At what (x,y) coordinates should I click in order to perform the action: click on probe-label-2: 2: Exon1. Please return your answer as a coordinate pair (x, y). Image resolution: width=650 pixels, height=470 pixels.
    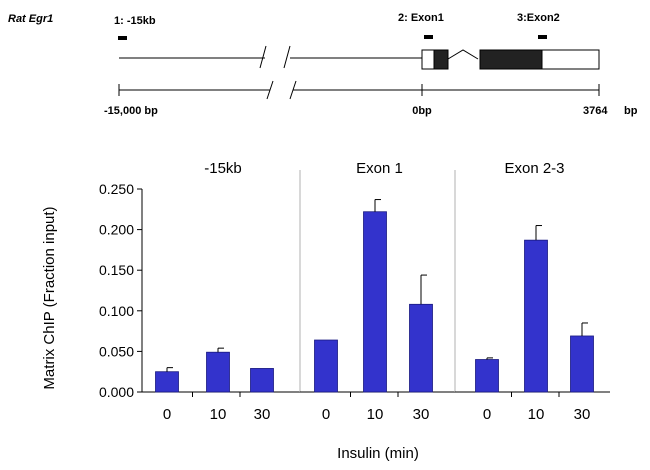
    Looking at the image, I should click on (421, 18).